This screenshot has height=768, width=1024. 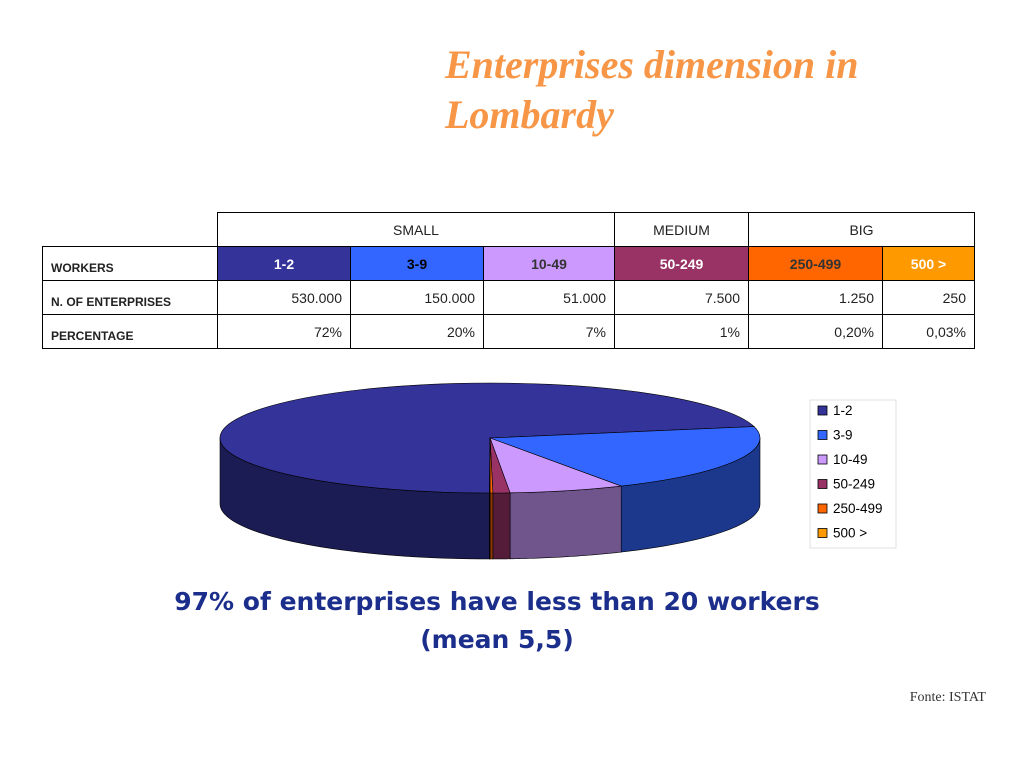 I want to click on percentage-50-249: 1%, so click(x=681, y=331).